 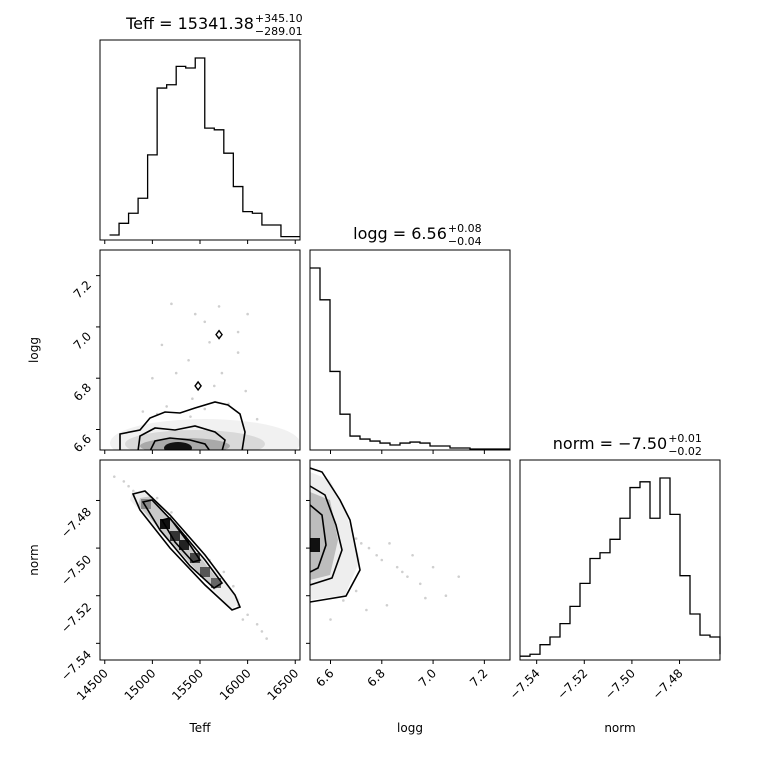 What do you see at coordinates (668, 684) in the screenshot?
I see `norm-hist-xtick-label-3: −7.48` at bounding box center [668, 684].